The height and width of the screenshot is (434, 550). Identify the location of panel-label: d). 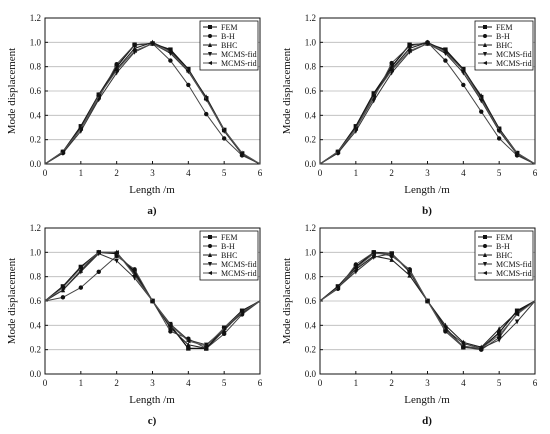
(427, 421).